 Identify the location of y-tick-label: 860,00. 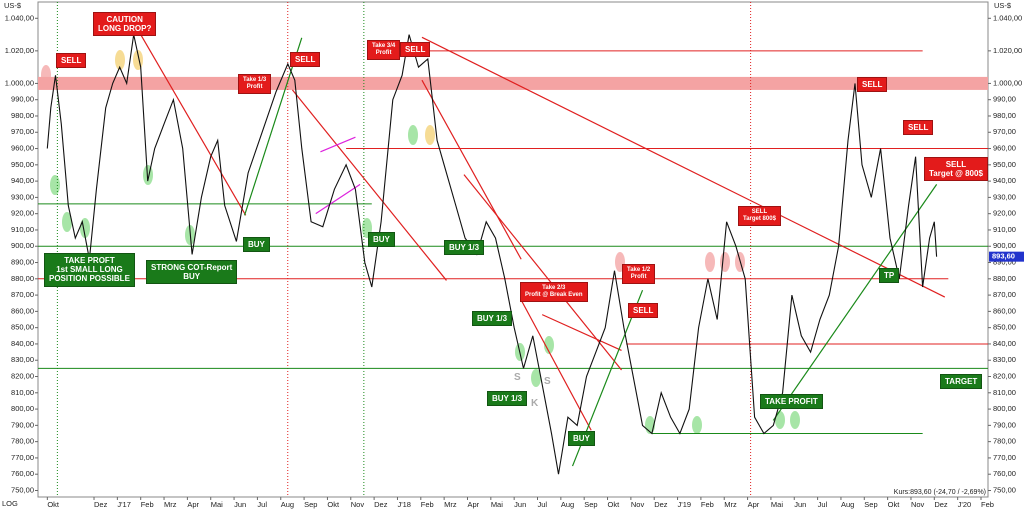
(22, 310).